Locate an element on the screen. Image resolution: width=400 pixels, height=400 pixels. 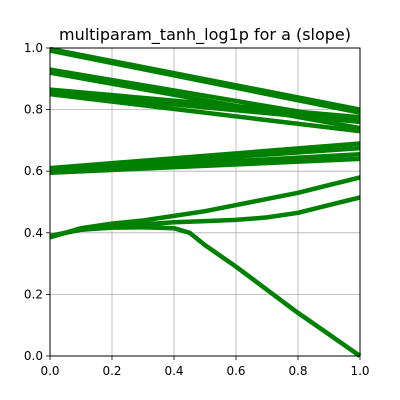
x-tick-label: 0.8 is located at coordinates (297, 371).